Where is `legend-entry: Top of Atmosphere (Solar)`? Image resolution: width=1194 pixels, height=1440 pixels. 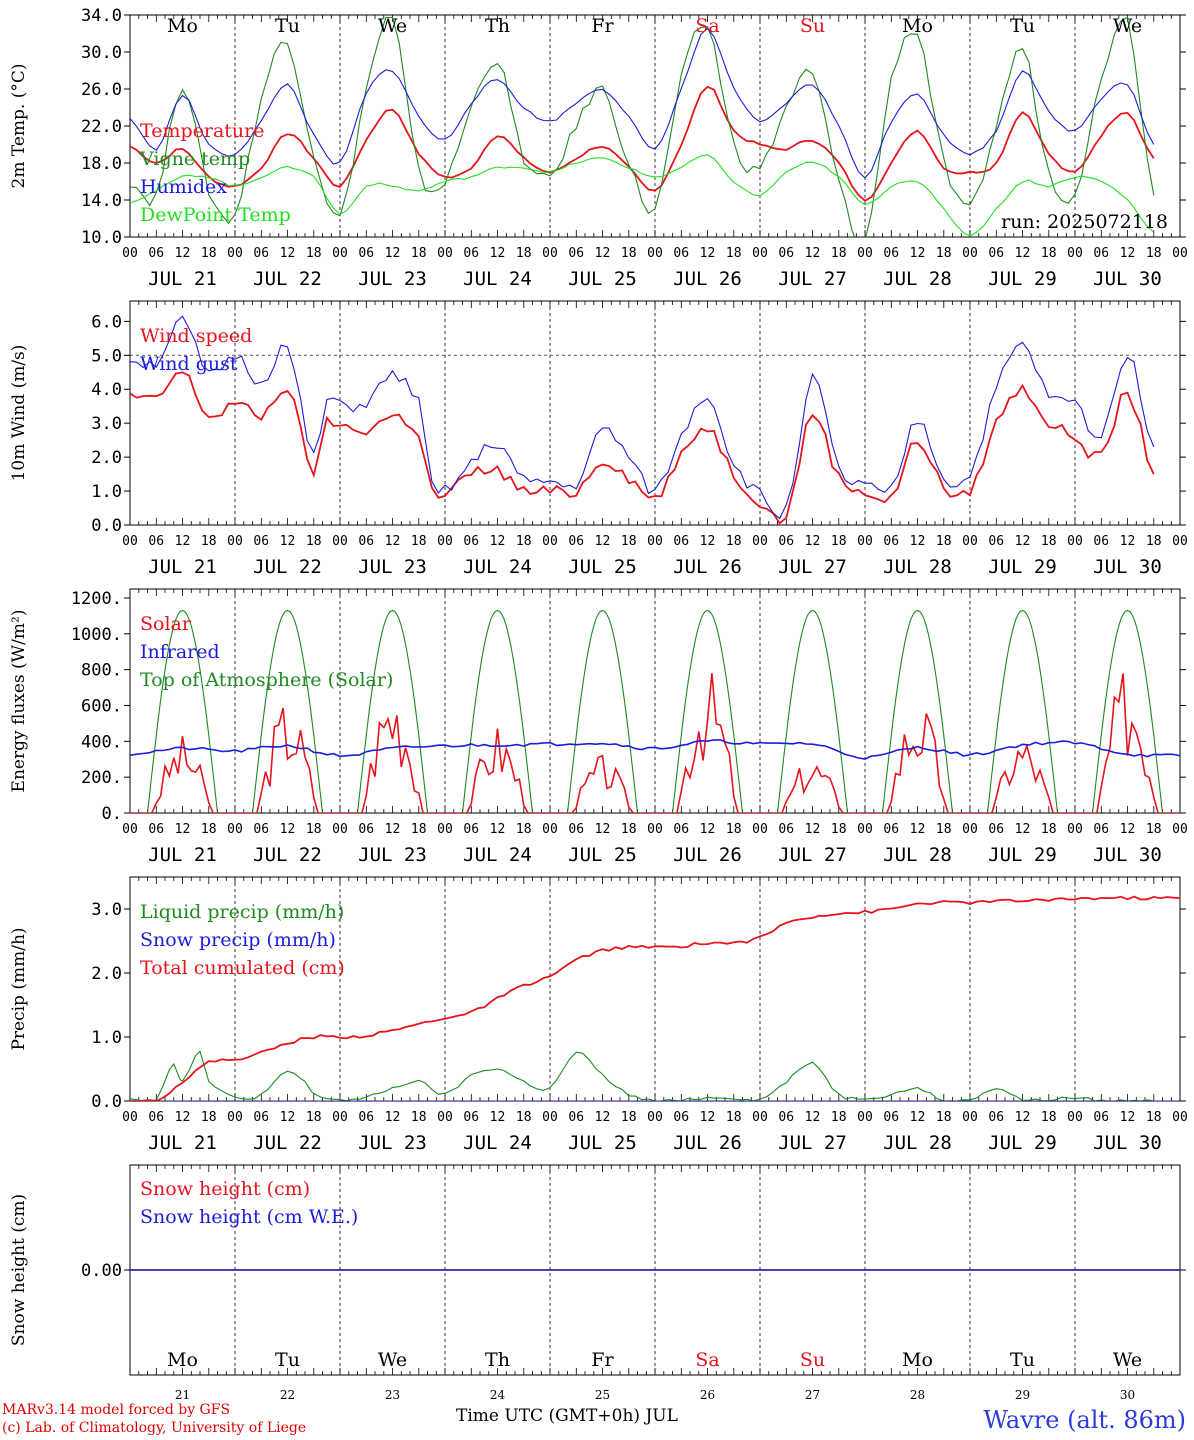
legend-entry: Top of Atmosphere (Solar) is located at coordinates (266, 680).